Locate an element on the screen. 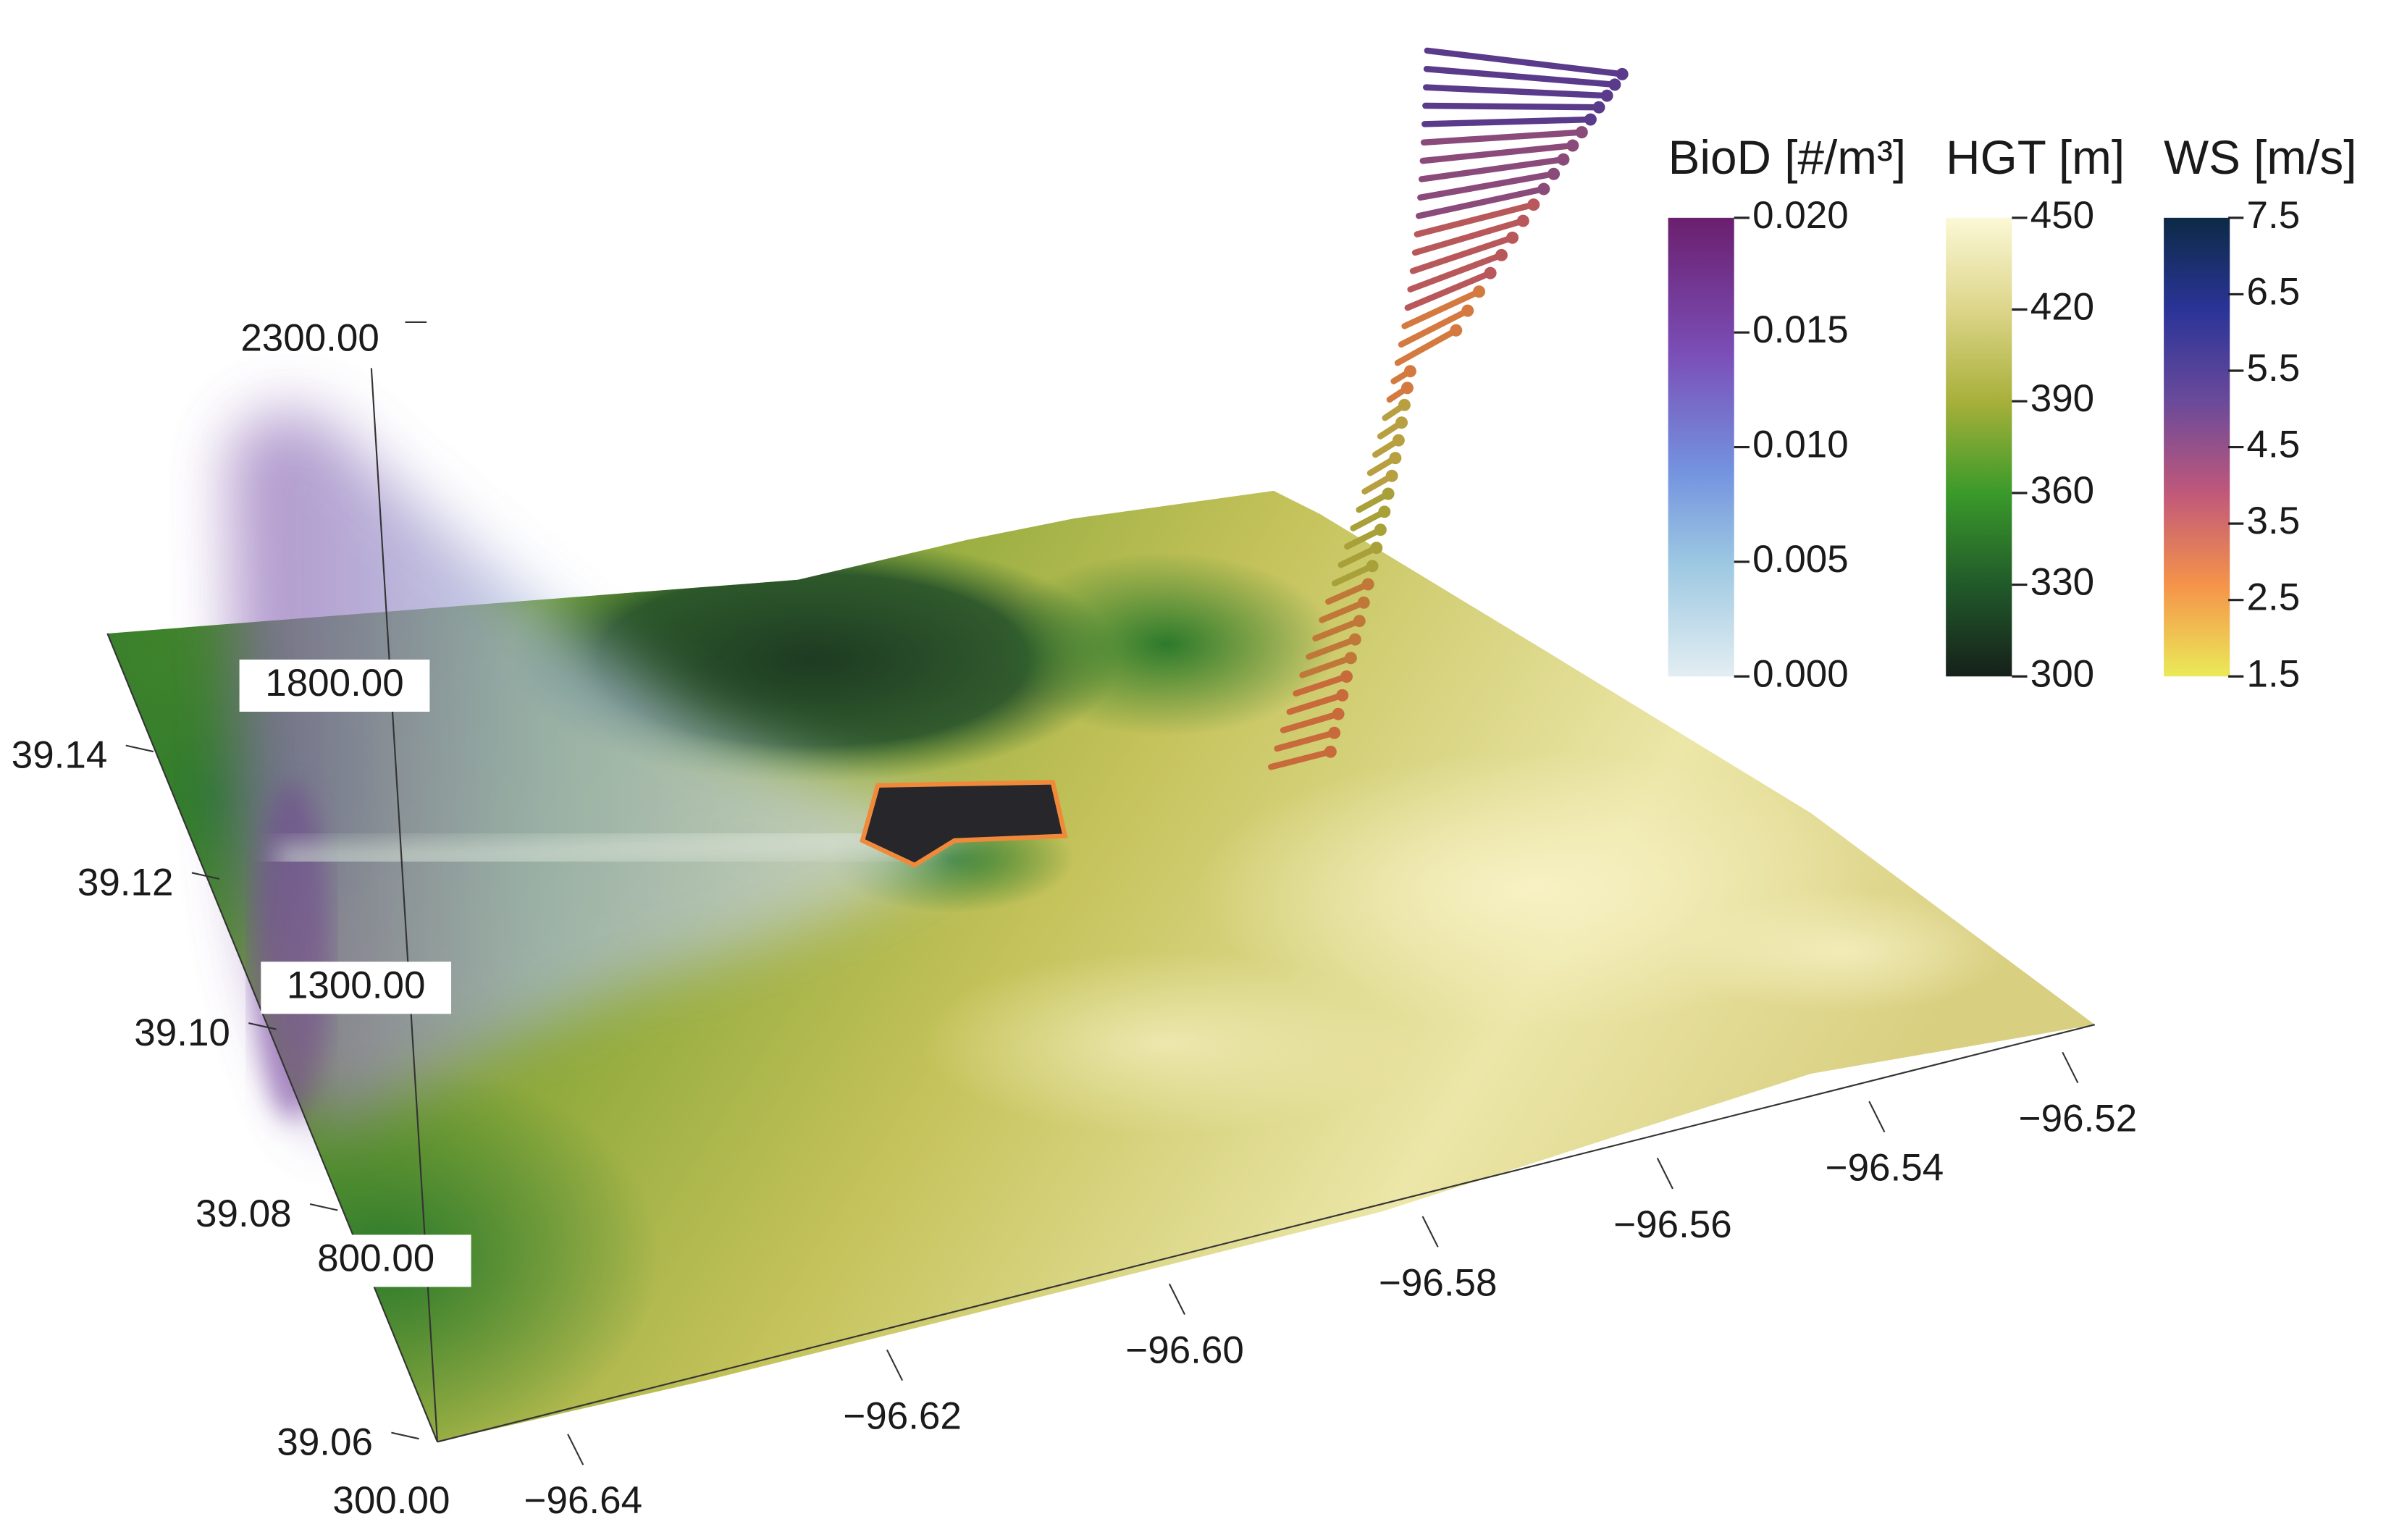 Image resolution: width=2394 pixels, height=1540 pixels. wind-profile is located at coordinates (1448, 409).